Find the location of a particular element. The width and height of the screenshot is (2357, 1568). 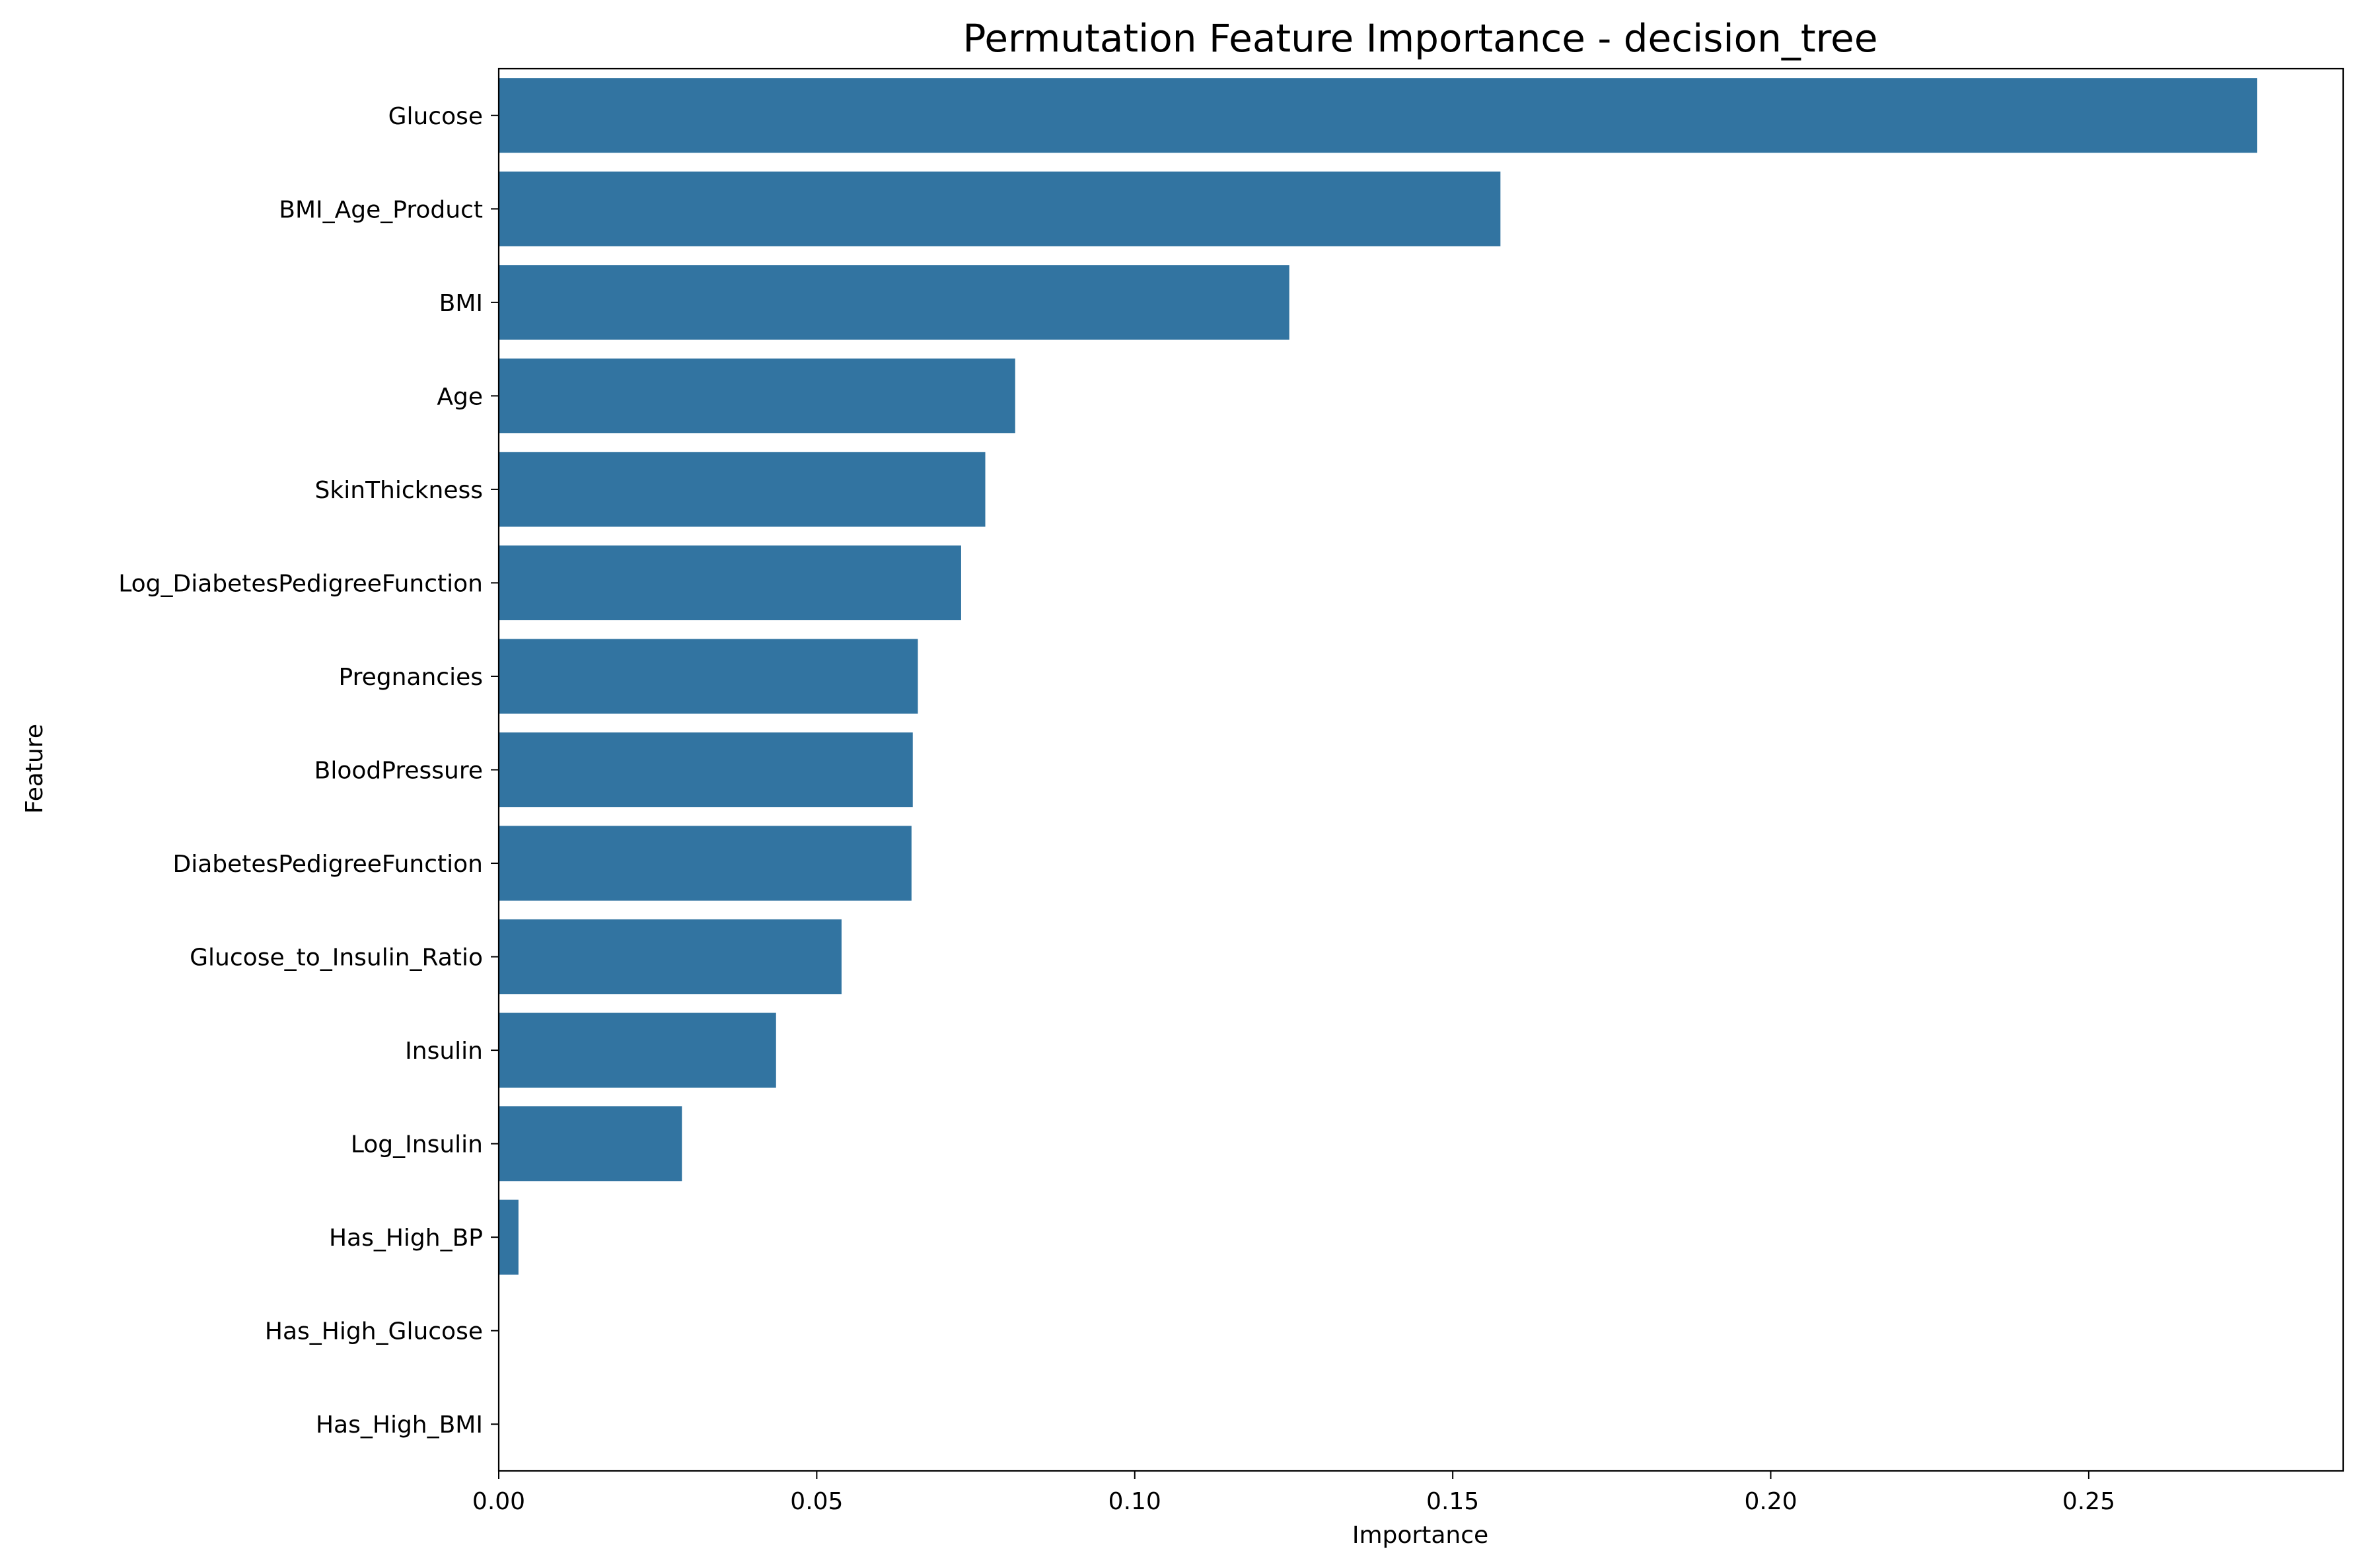

bar-bmi-age-product is located at coordinates (1000, 208).